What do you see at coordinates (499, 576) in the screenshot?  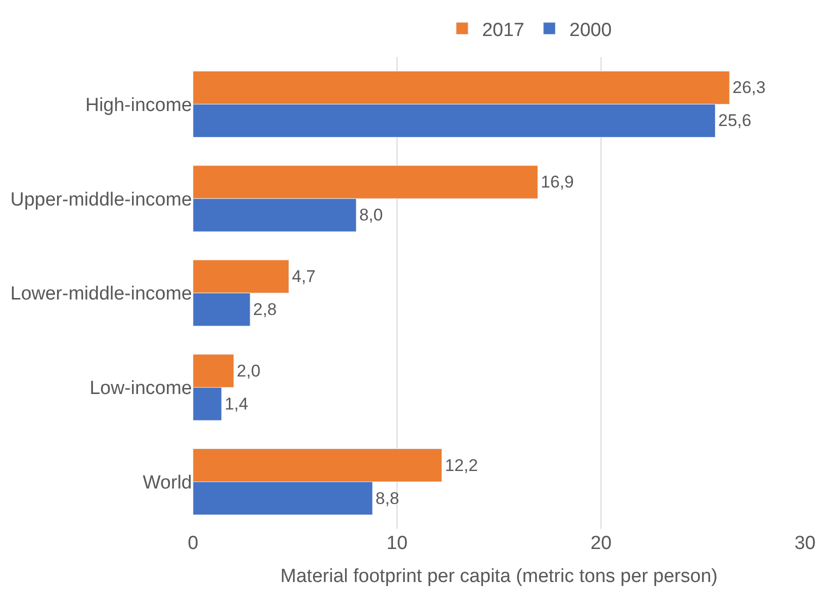 I see `x-axis-title: Material footprint per capita (metric tons per person)` at bounding box center [499, 576].